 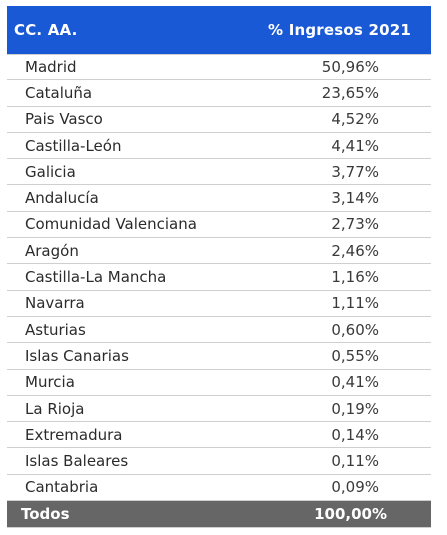 I want to click on table-row: Andalucía 3,14%, so click(x=219, y=198).